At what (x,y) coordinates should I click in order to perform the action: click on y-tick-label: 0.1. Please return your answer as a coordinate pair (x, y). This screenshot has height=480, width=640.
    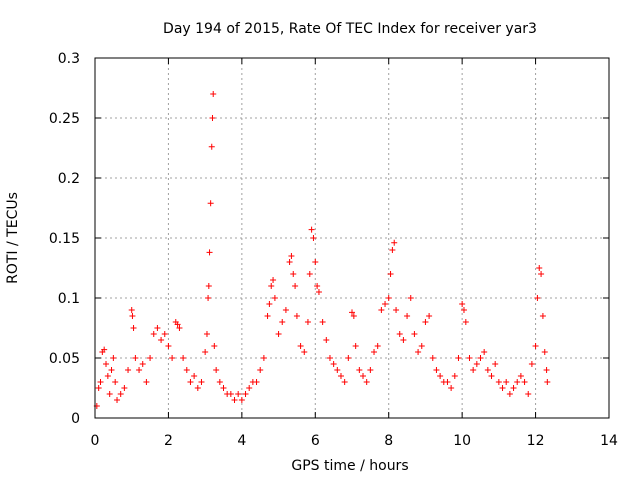
    Looking at the image, I should click on (69, 299).